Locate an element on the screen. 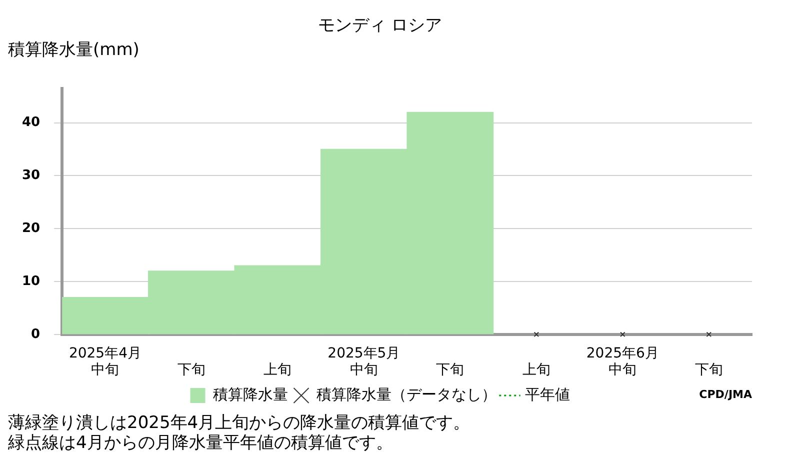  y-tick-label: 20 is located at coordinates (31, 228).